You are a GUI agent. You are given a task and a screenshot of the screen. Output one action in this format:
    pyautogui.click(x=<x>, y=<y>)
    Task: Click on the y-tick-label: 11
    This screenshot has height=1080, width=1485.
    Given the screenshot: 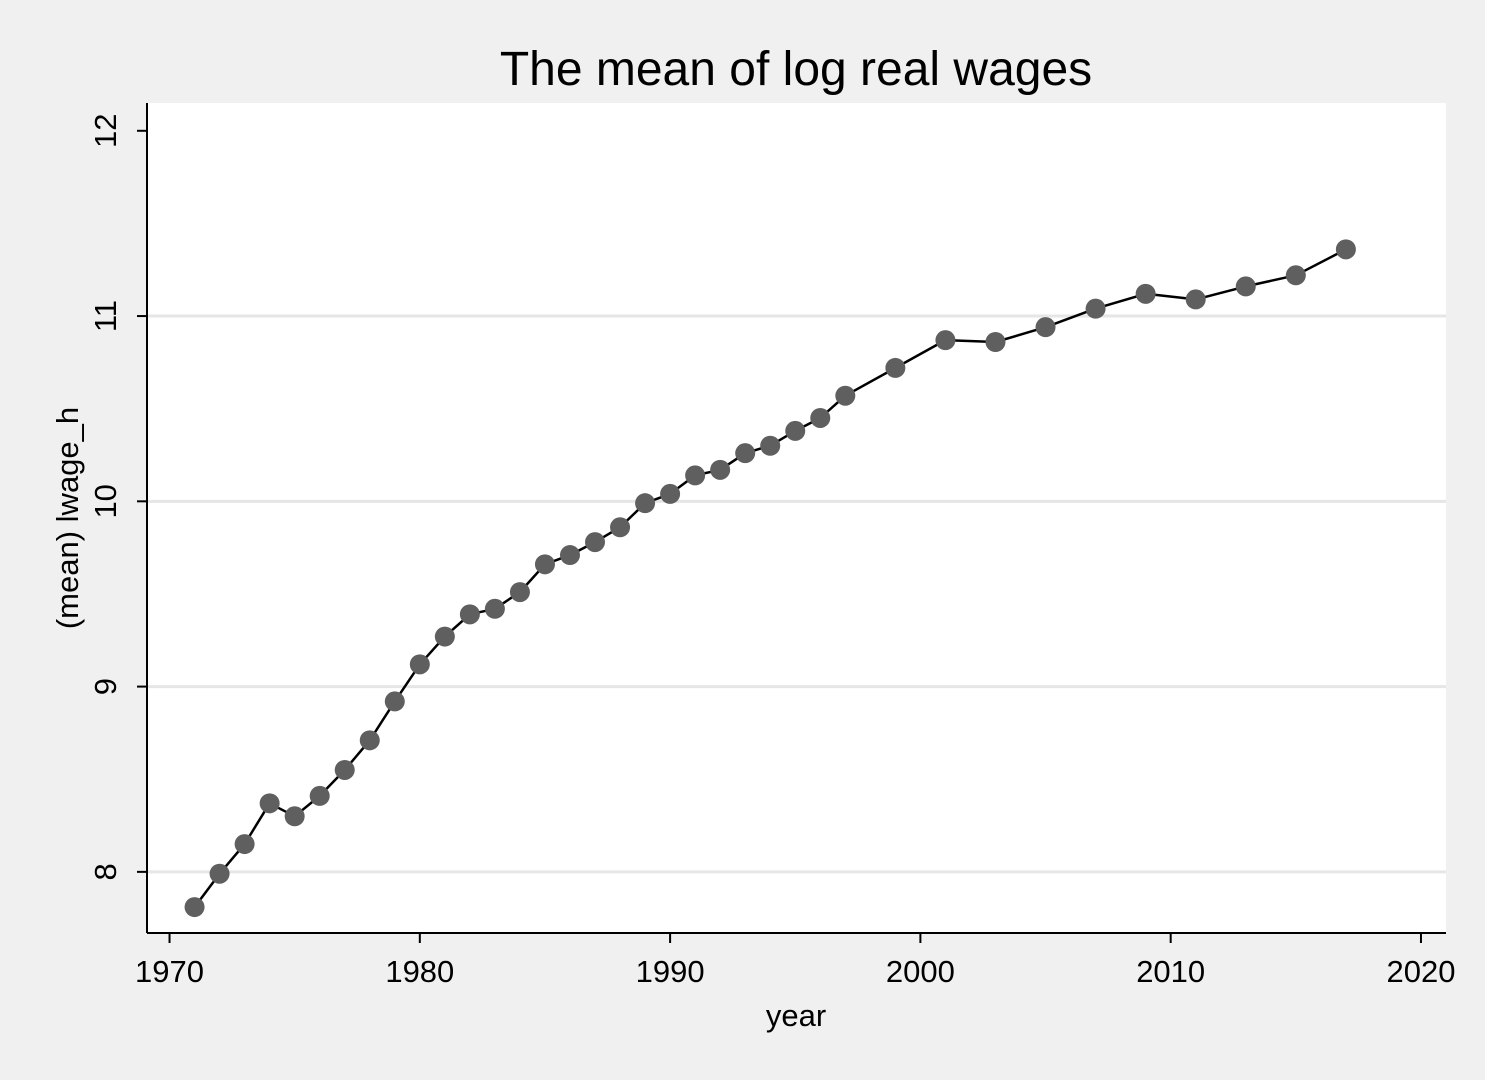 What is the action you would take?
    pyautogui.click(x=105, y=316)
    